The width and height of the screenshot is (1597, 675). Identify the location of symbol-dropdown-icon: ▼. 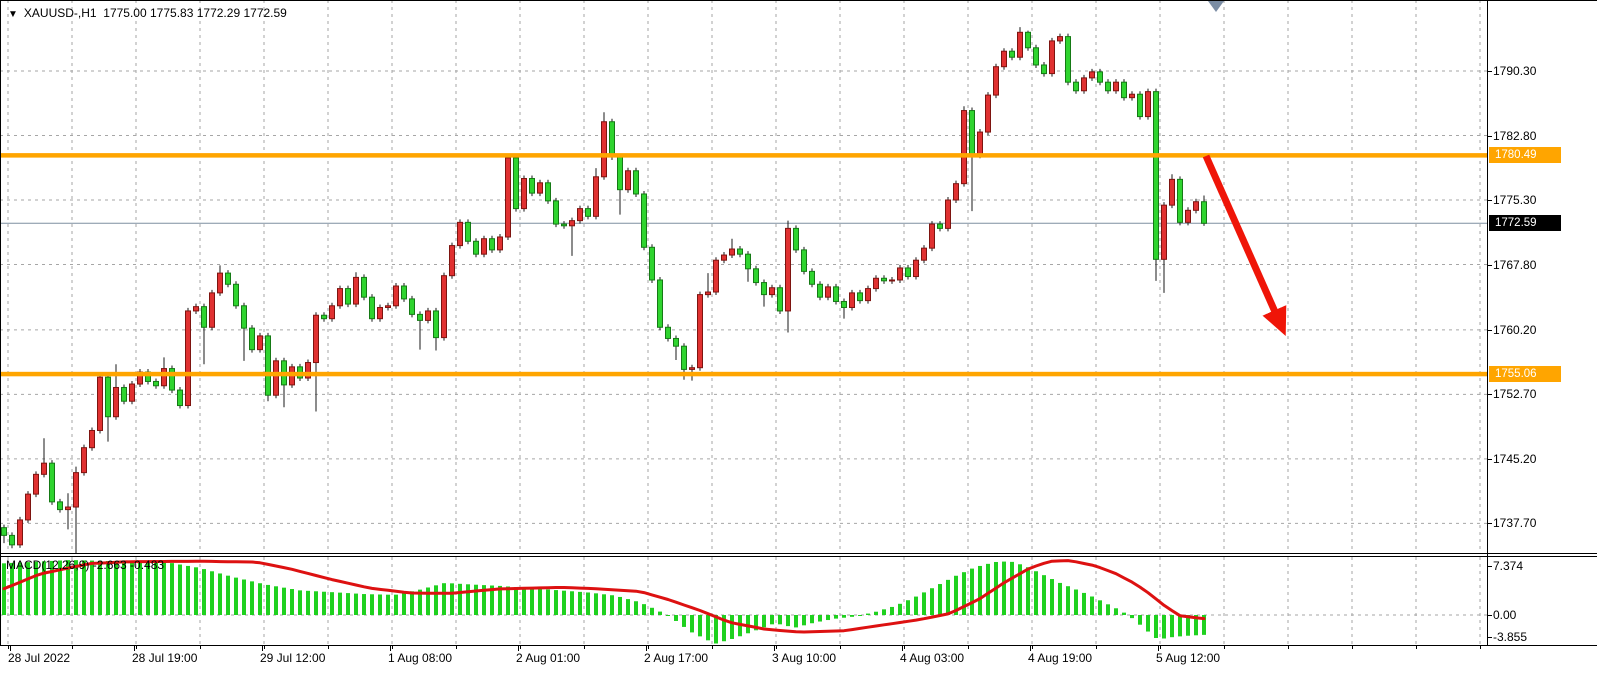
(13, 14).